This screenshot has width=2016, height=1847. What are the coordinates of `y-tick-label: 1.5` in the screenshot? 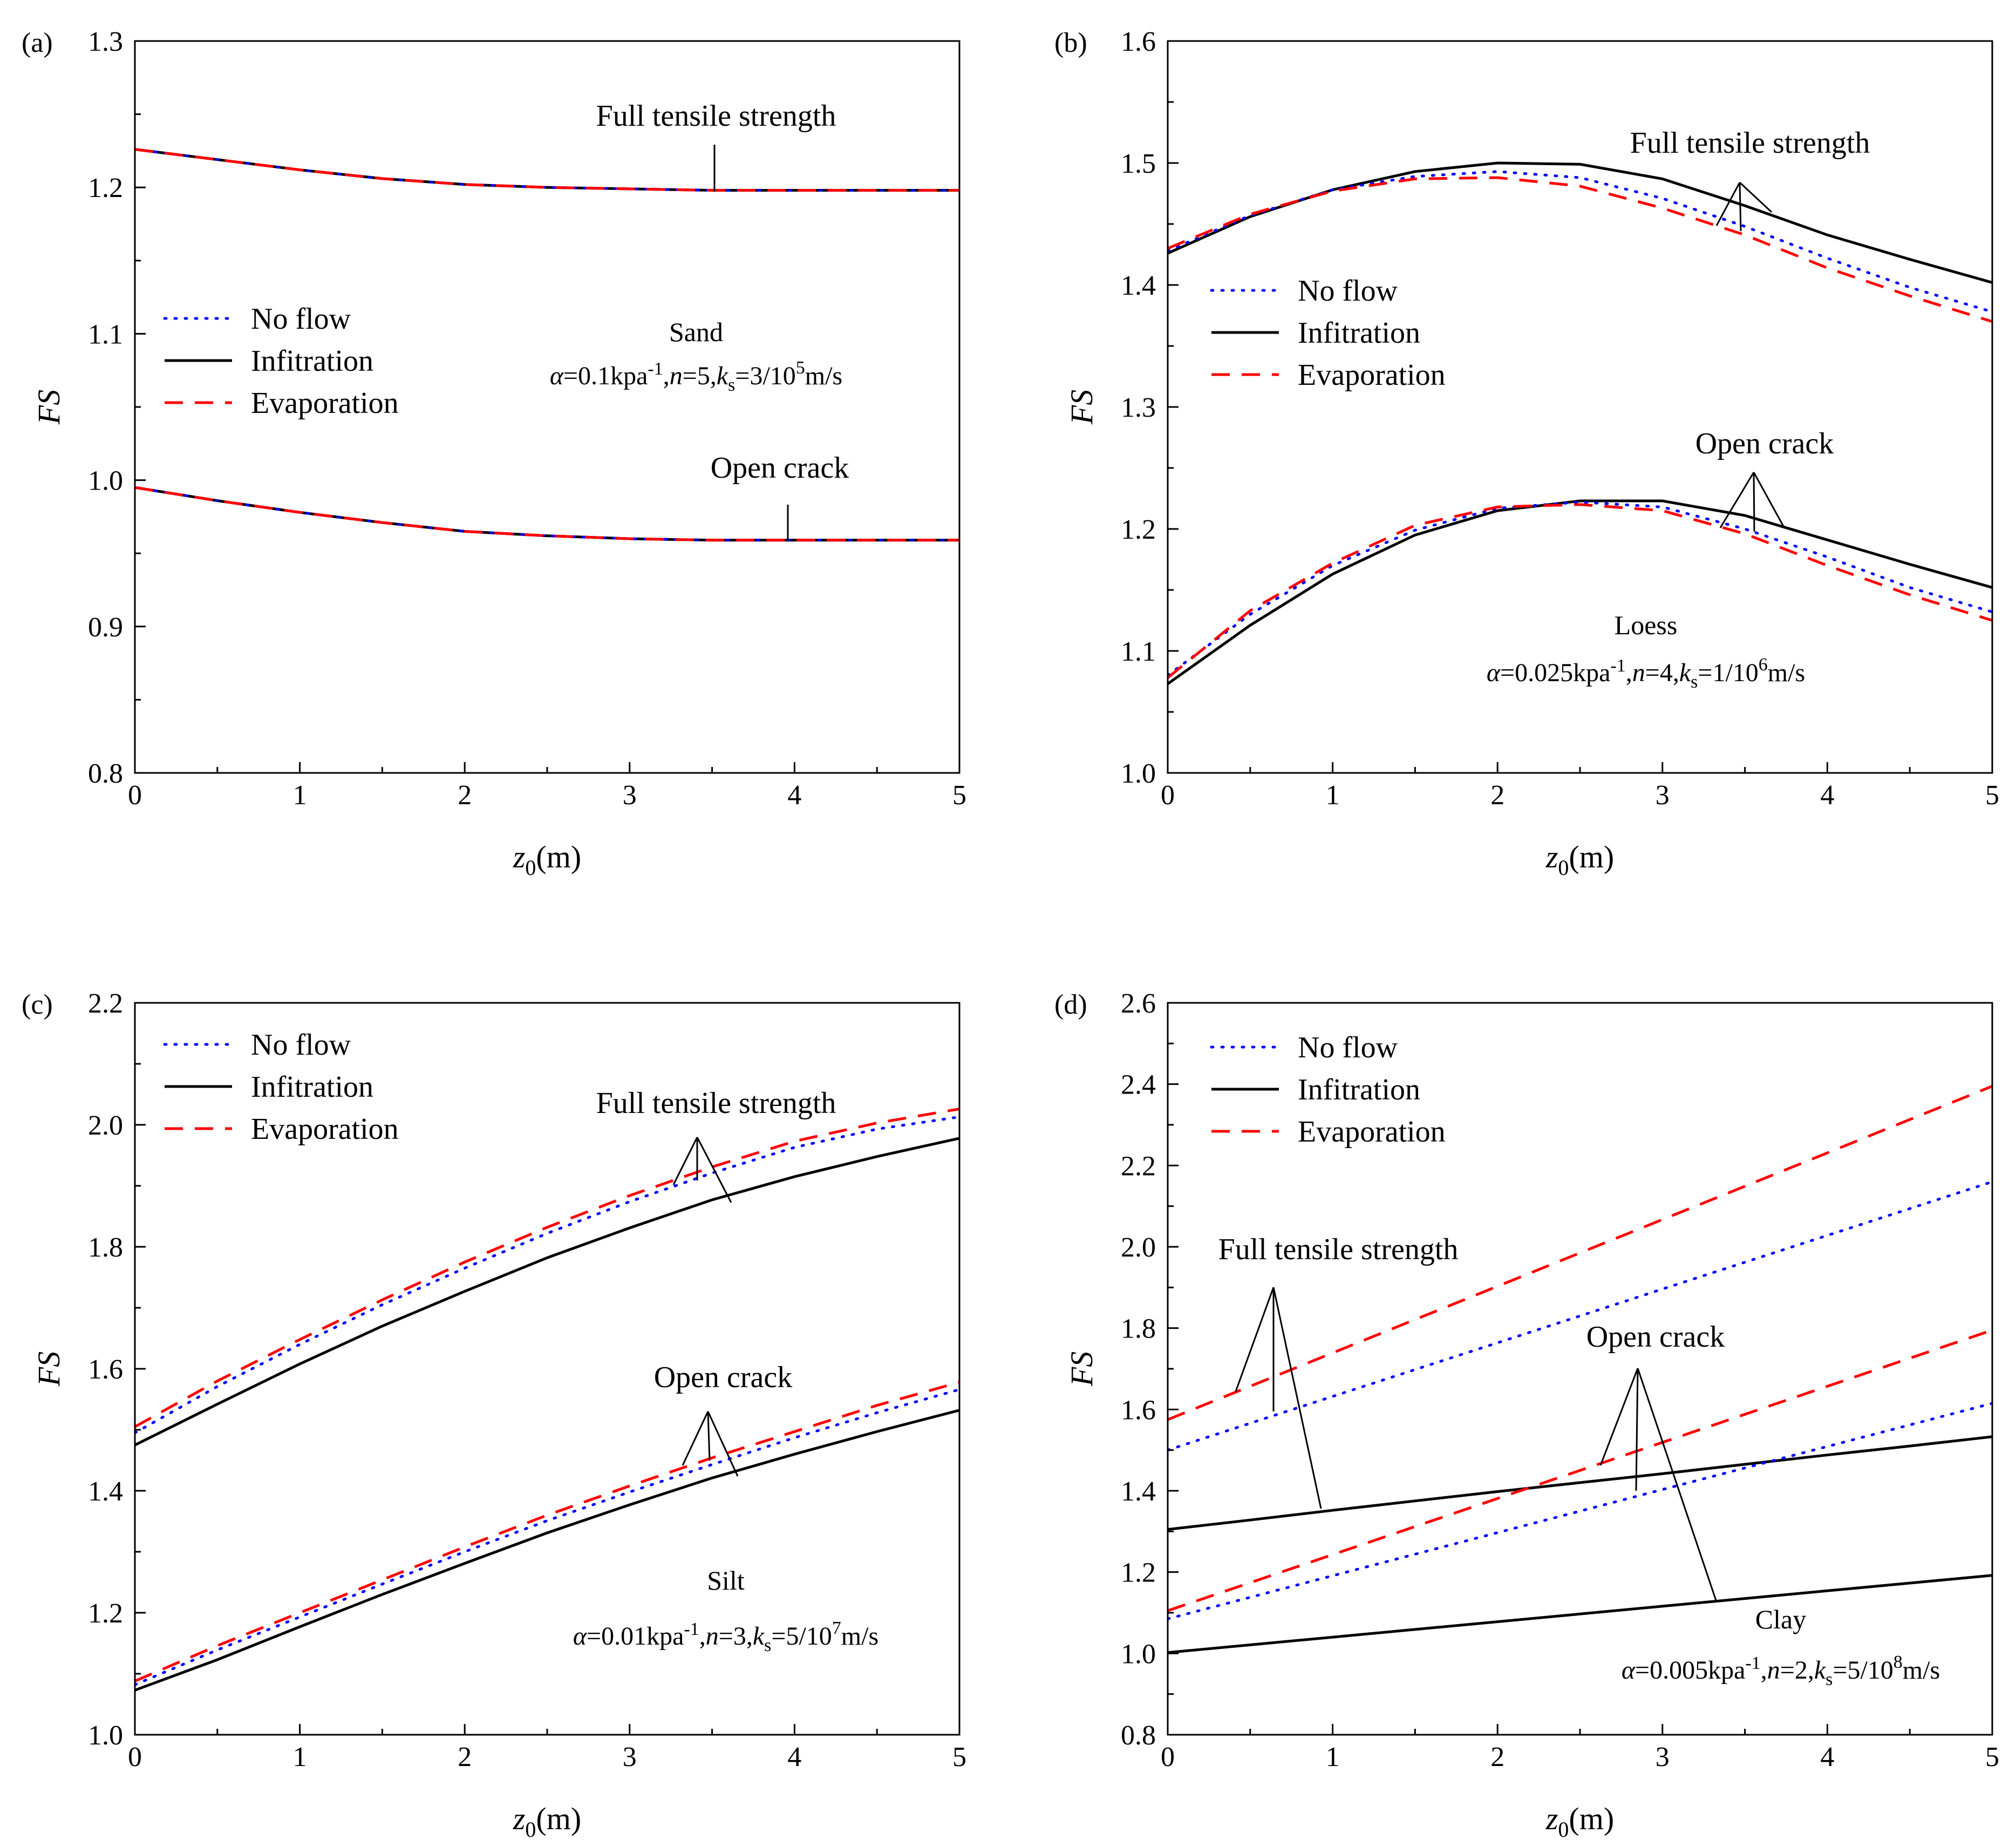 It's located at (1138, 163).